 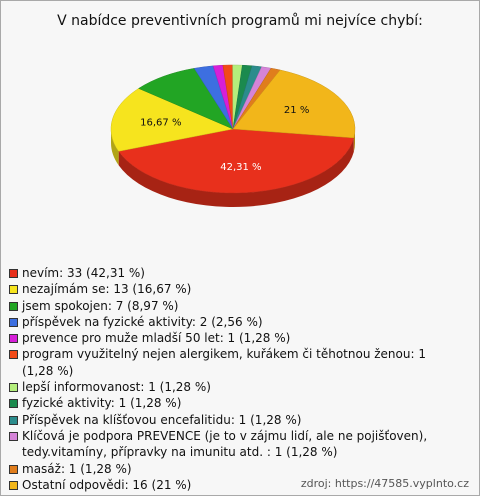 What do you see at coordinates (100, 305) in the screenshot?
I see `legend-label: jsem spokojen: 7 (8,97 %)` at bounding box center [100, 305].